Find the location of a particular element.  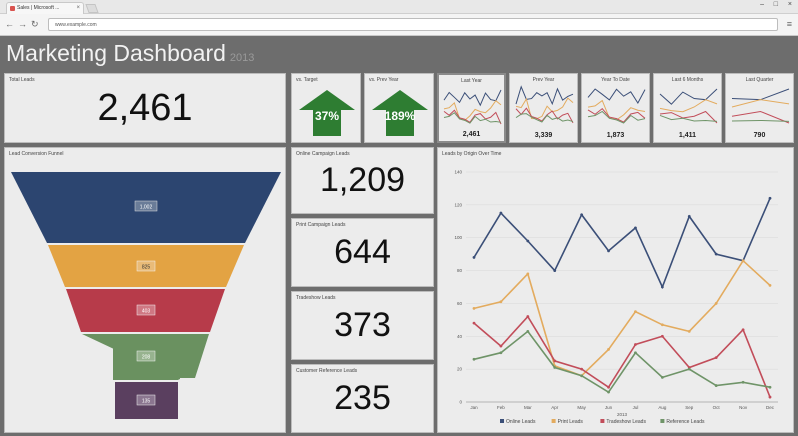

back-icon: ← is located at coordinates (9, 24).